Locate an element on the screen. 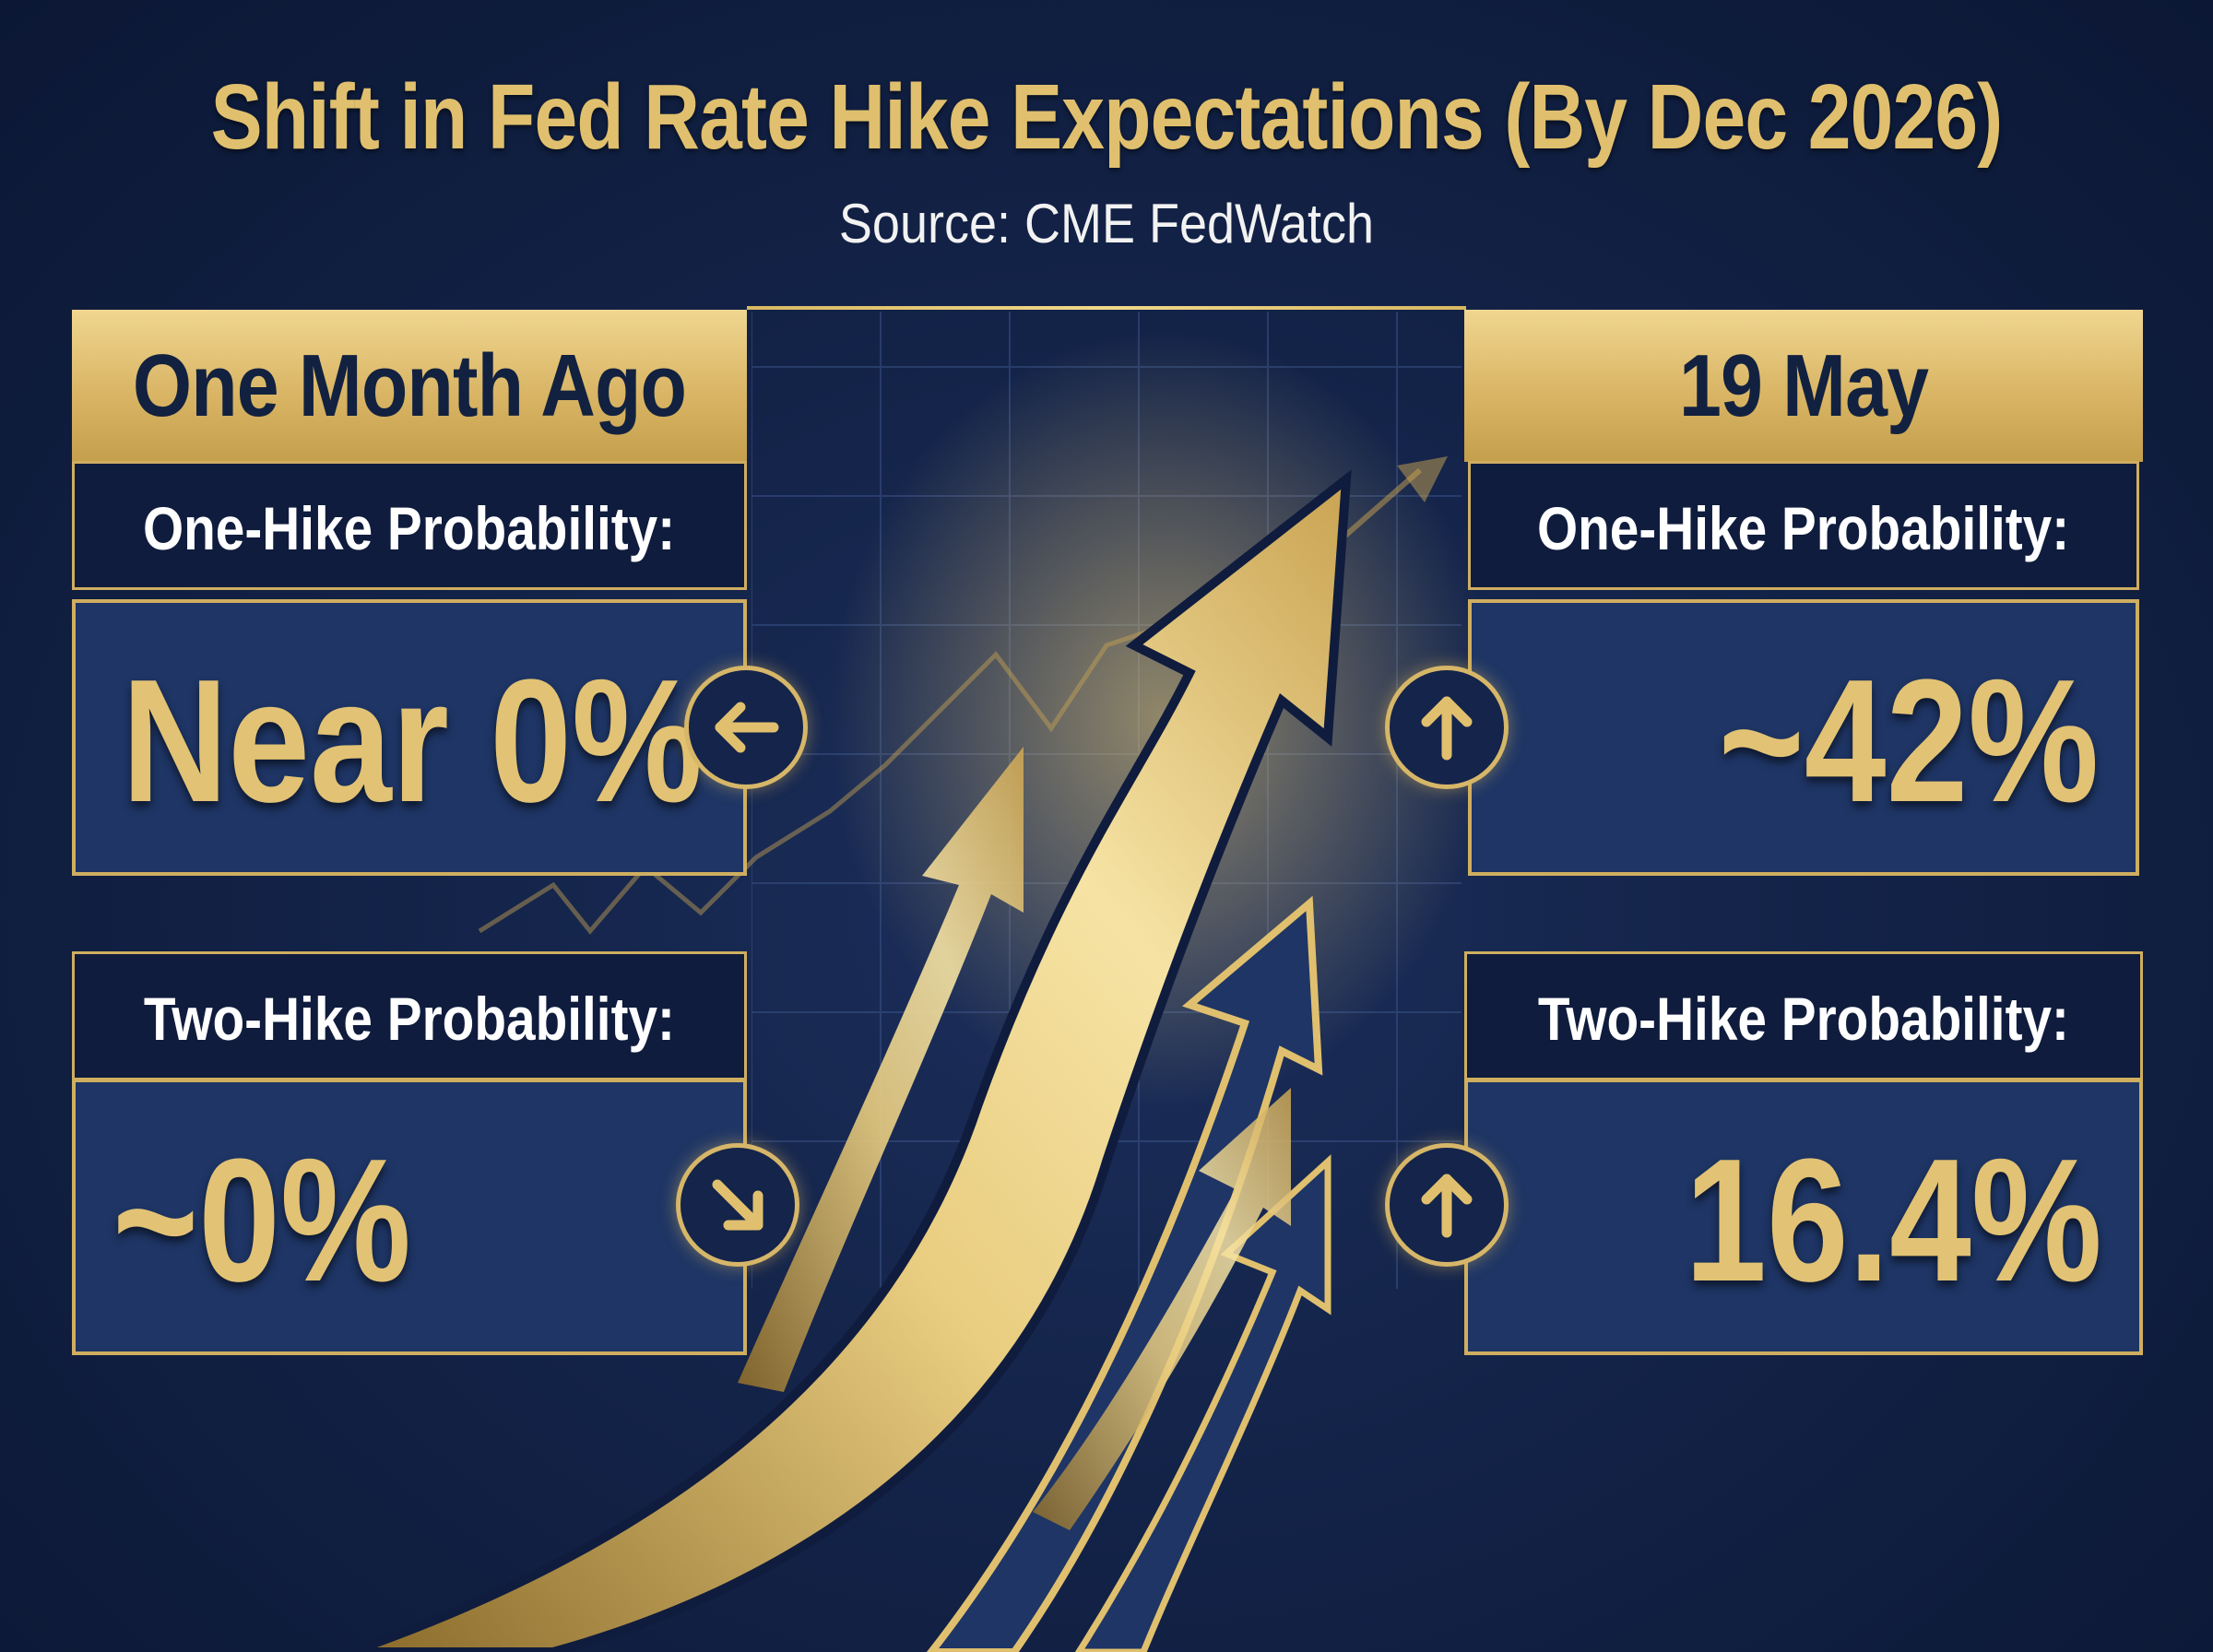 The width and height of the screenshot is (2213, 1652). top-frame-line is located at coordinates (1106, 308).